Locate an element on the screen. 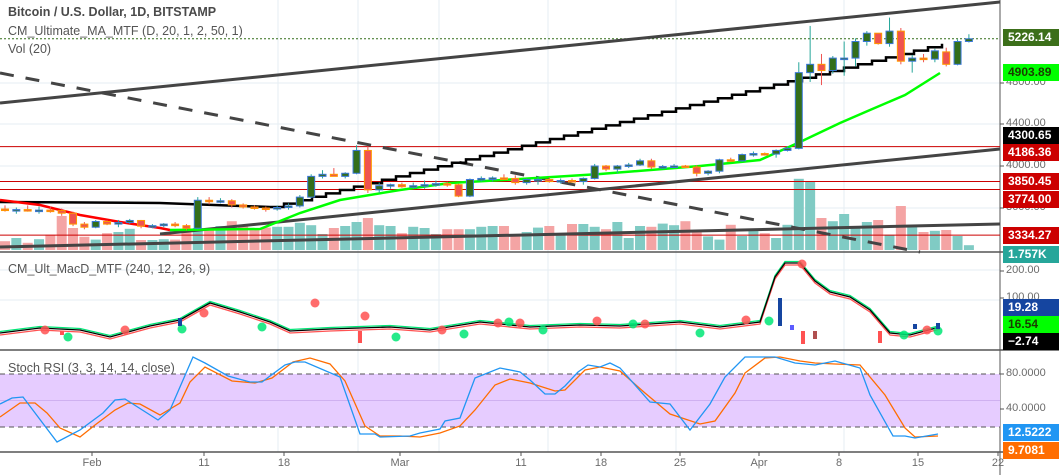  price-label-k: 12.5222 is located at coordinates (1031, 432).